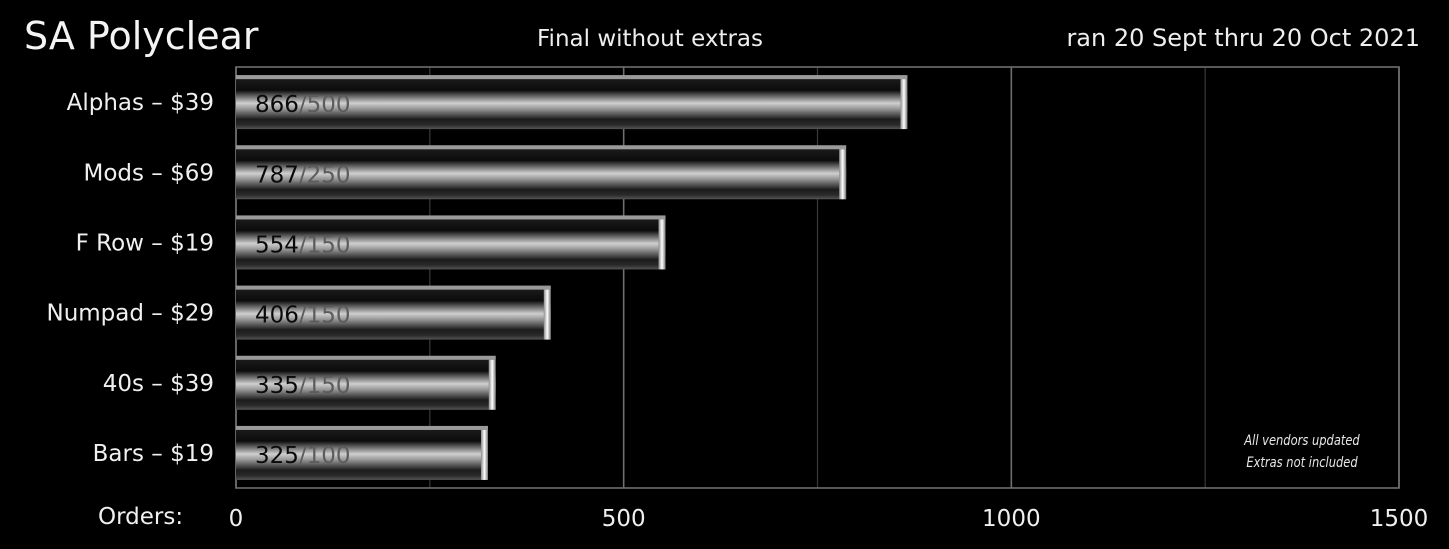  Describe the element at coordinates (325, 245) in the screenshot. I see `bar-target-2: /150` at that location.